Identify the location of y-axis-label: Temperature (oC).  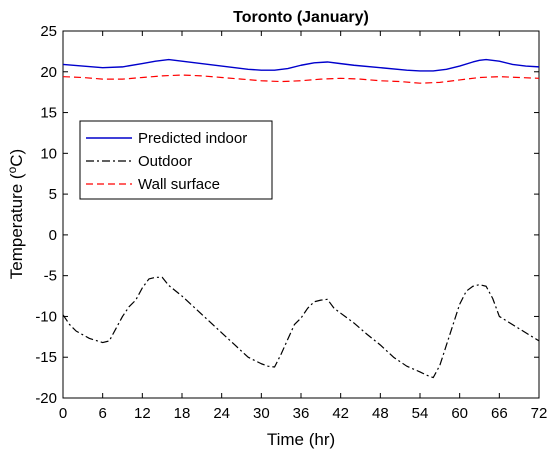
(15, 214).